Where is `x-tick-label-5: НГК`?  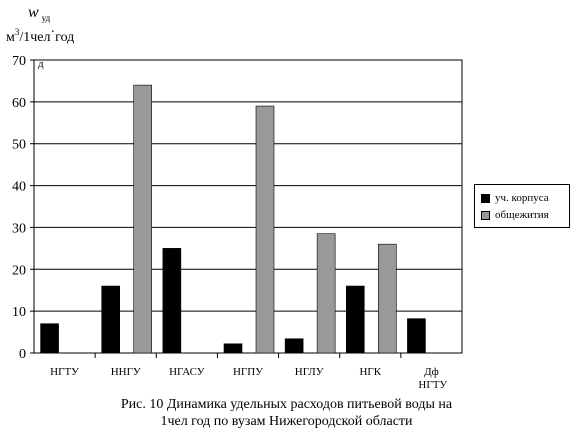
x-tick-label-5: НГК is located at coordinates (370, 372).